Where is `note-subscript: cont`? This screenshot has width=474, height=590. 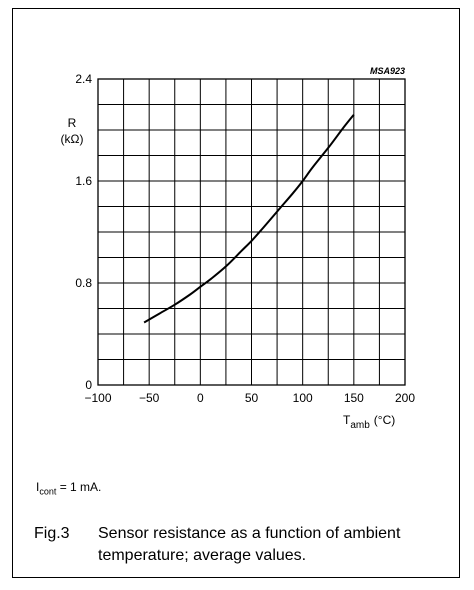
note-subscript: cont is located at coordinates (48, 491).